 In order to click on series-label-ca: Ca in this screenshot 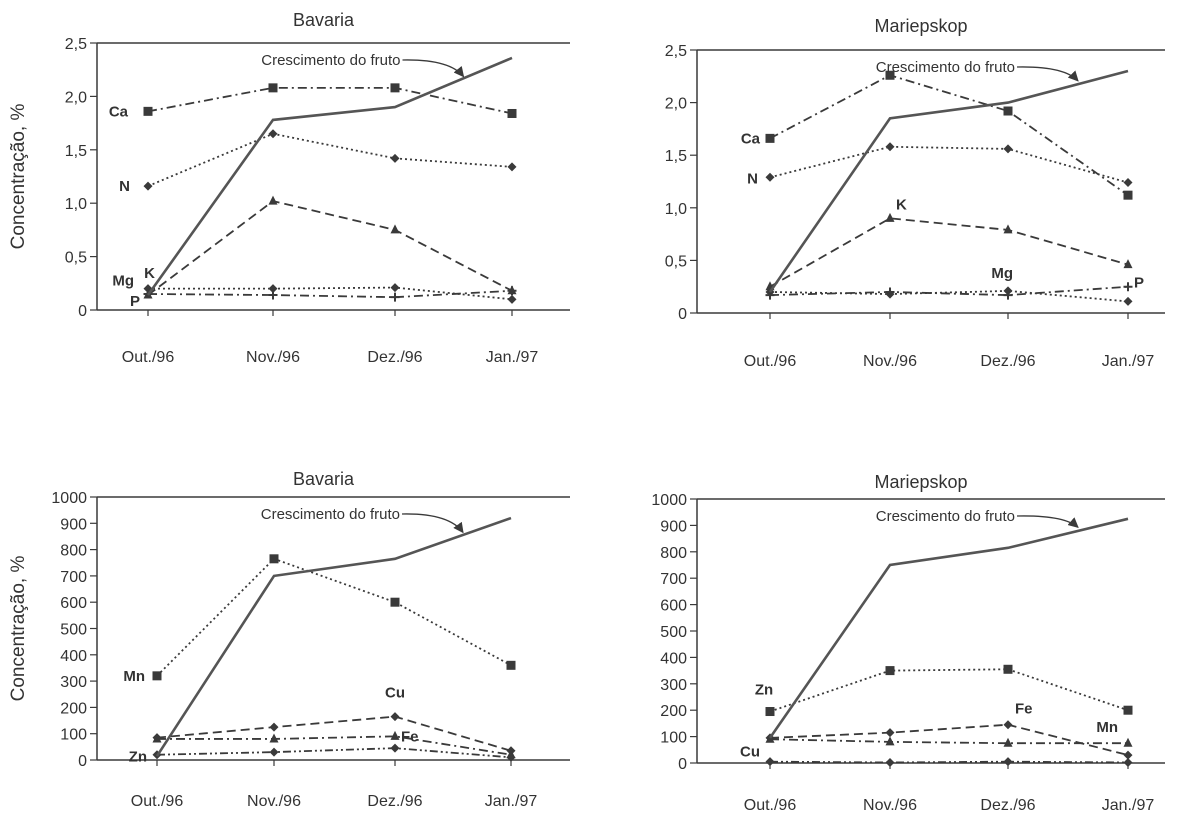, I will do `click(751, 138)`.